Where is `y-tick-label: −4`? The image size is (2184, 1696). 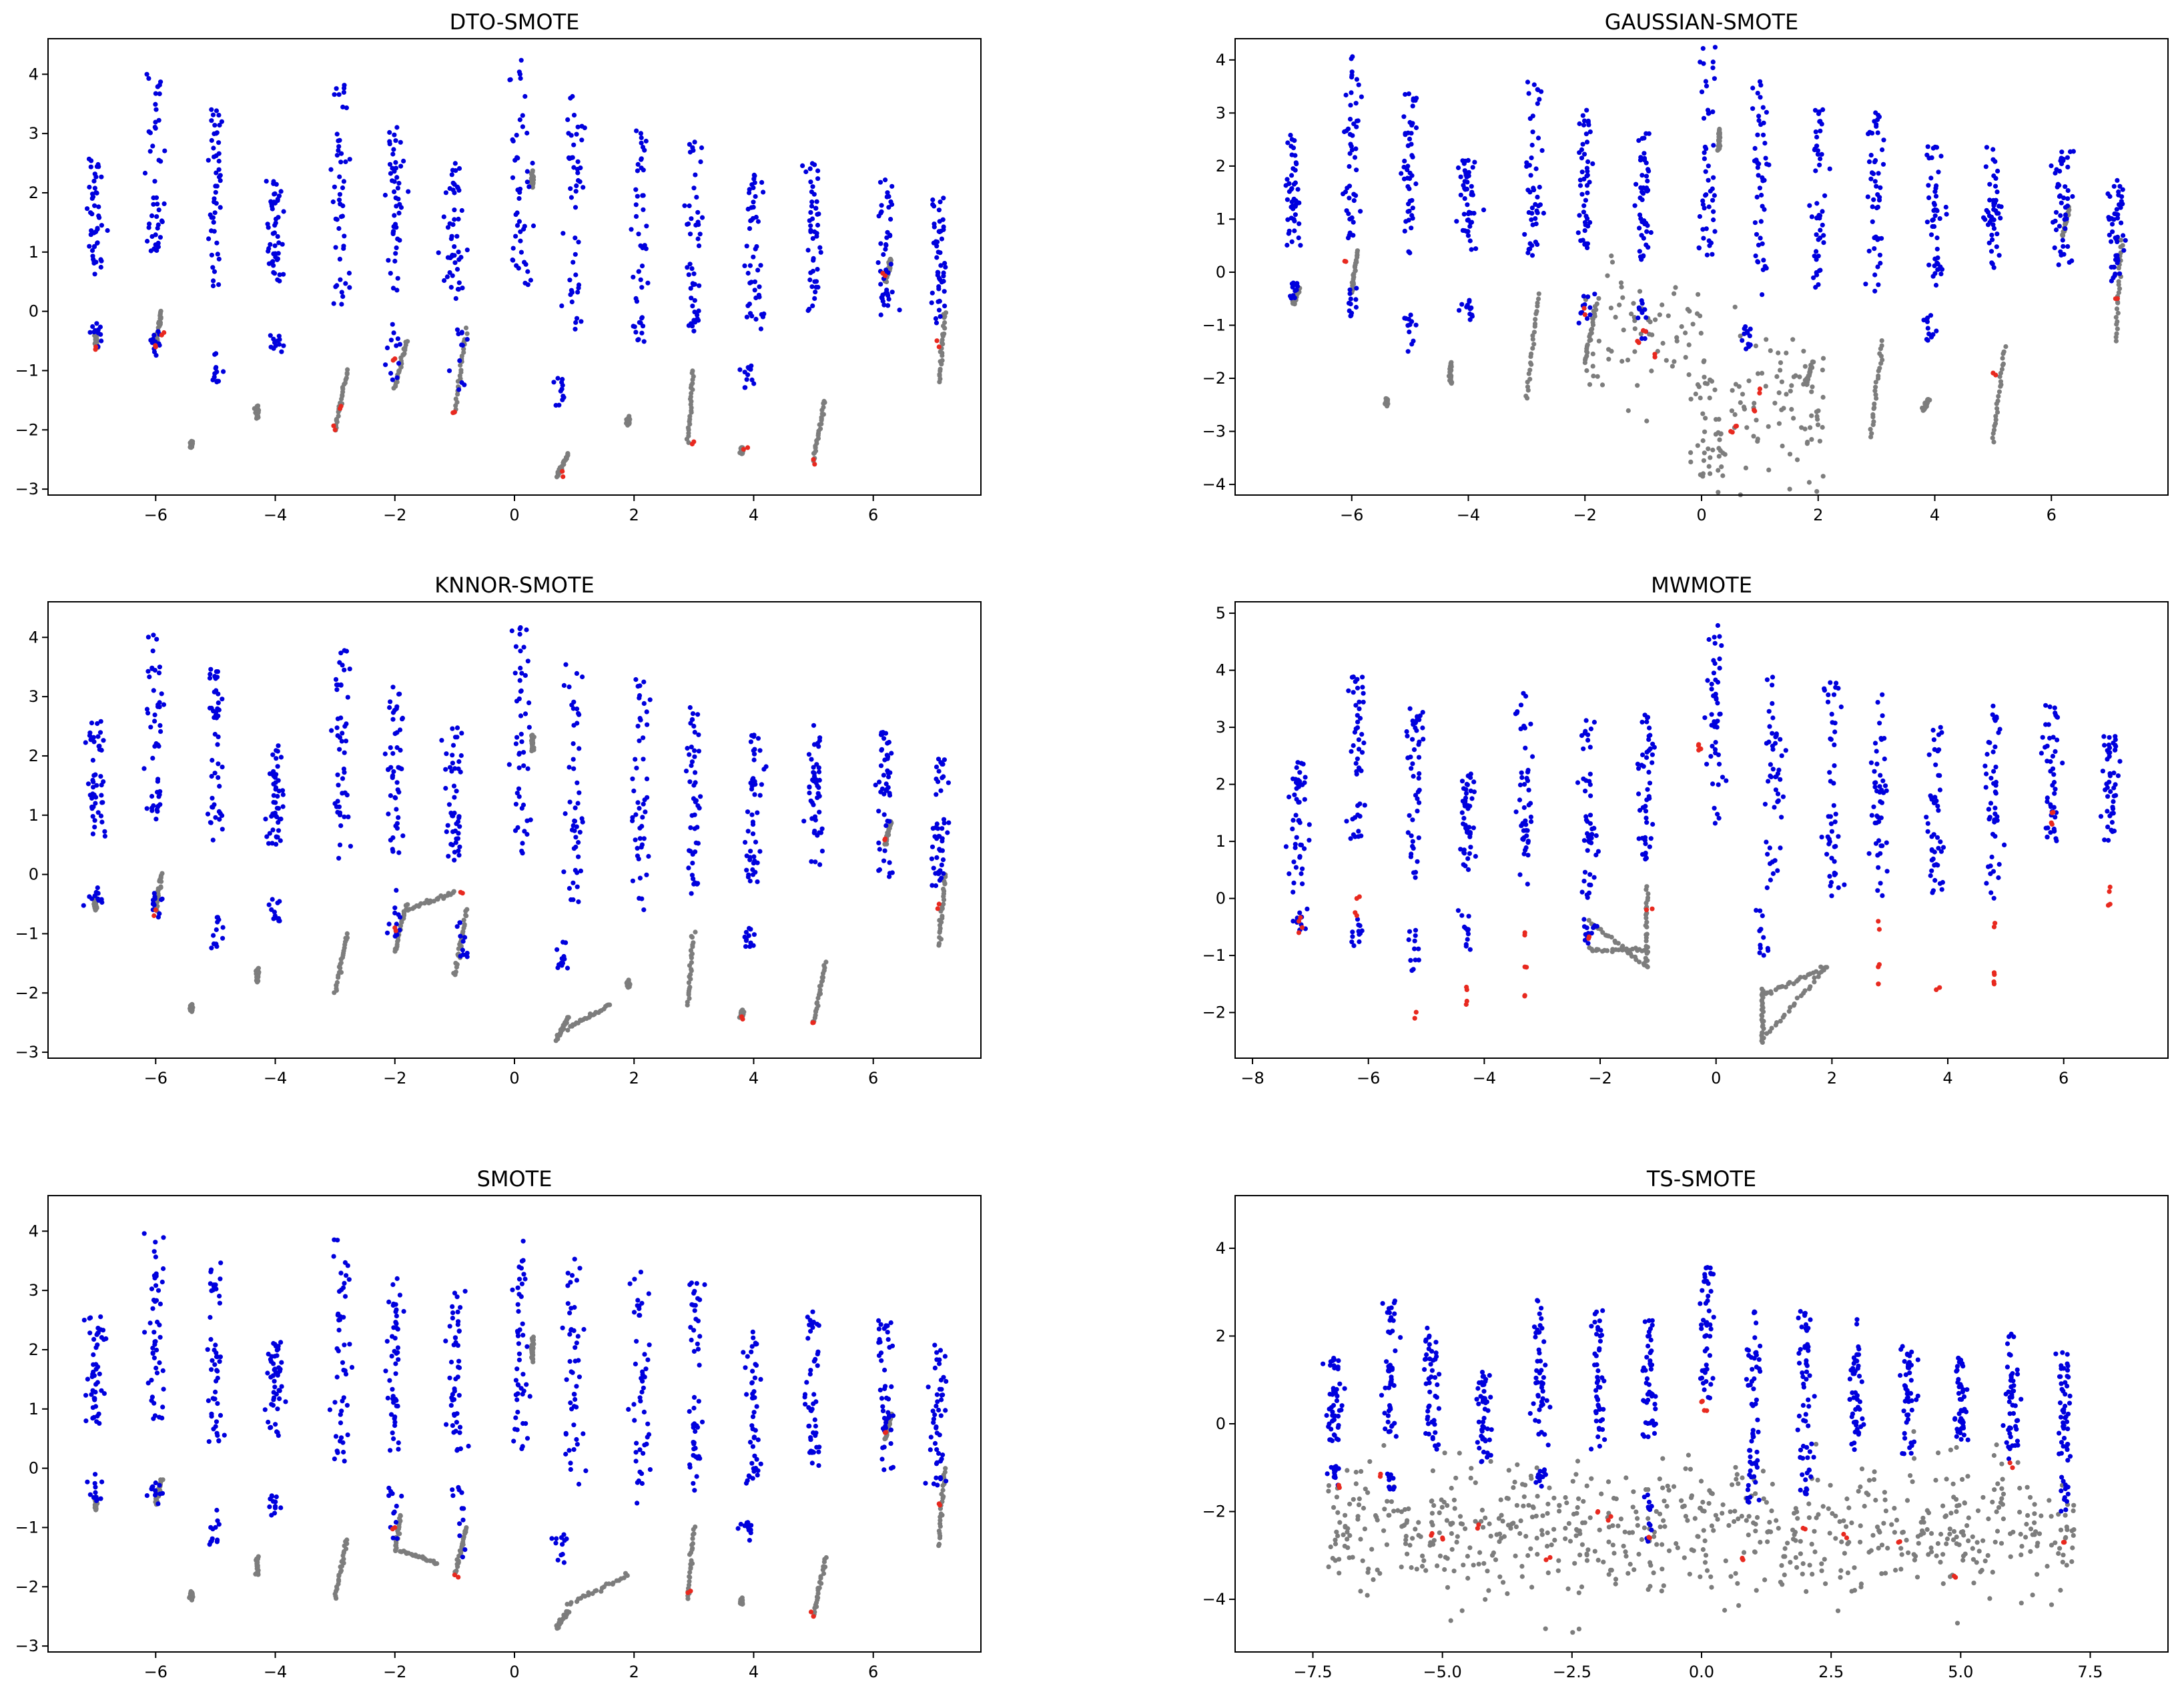
y-tick-label: −4 is located at coordinates (1214, 484).